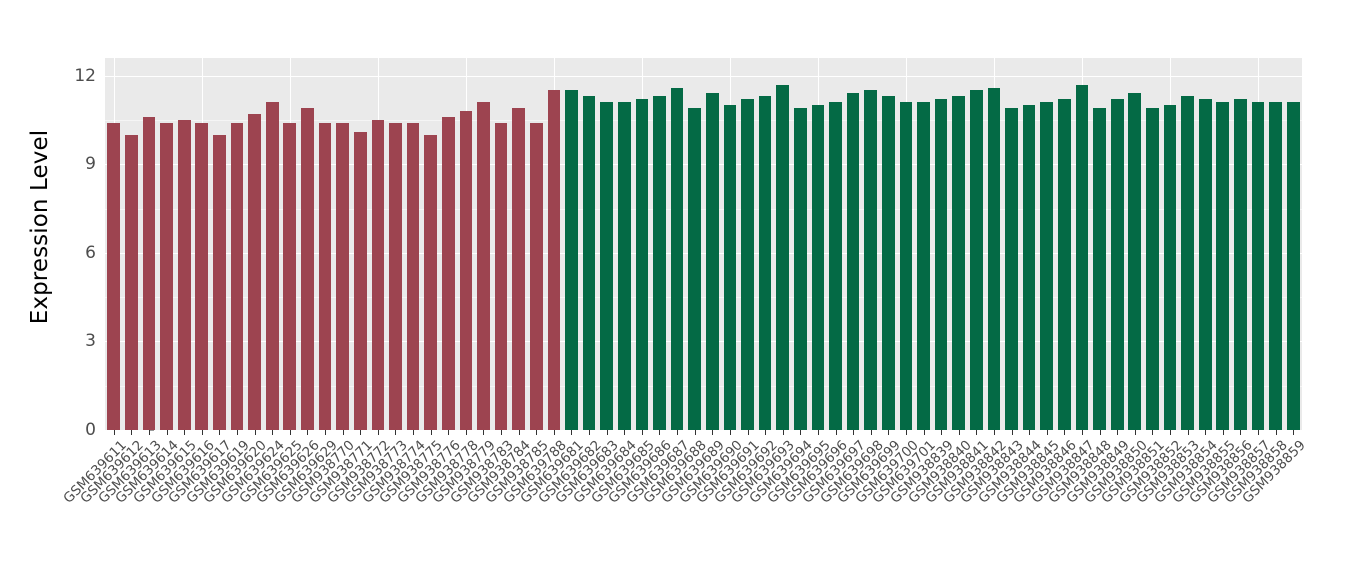 Image resolution: width=1360 pixels, height=580 pixels. What do you see at coordinates (90, 252) in the screenshot?
I see `y-tick-label: 6` at bounding box center [90, 252].